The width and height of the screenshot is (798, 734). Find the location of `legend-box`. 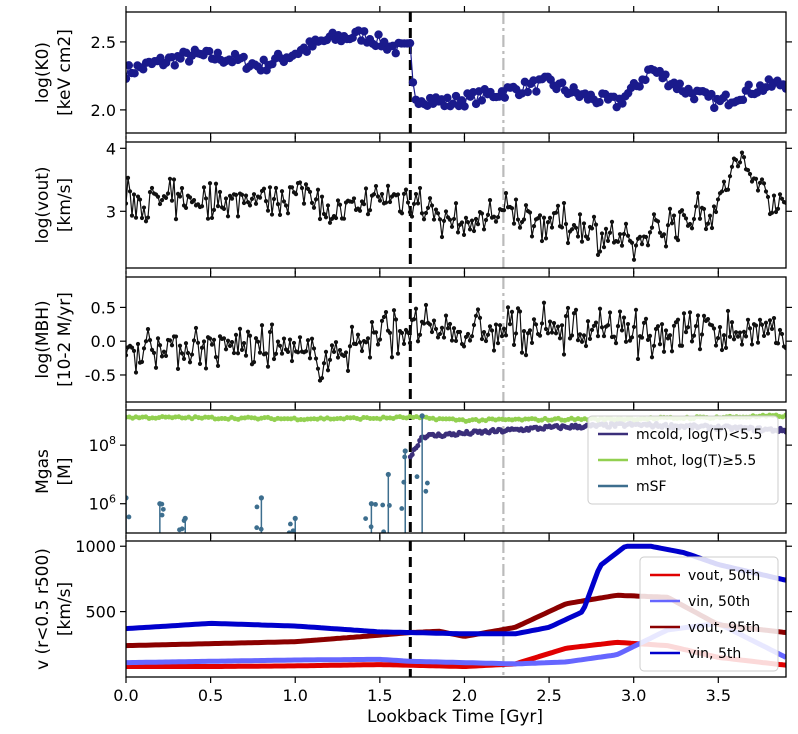

legend-box is located at coordinates (683, 460).